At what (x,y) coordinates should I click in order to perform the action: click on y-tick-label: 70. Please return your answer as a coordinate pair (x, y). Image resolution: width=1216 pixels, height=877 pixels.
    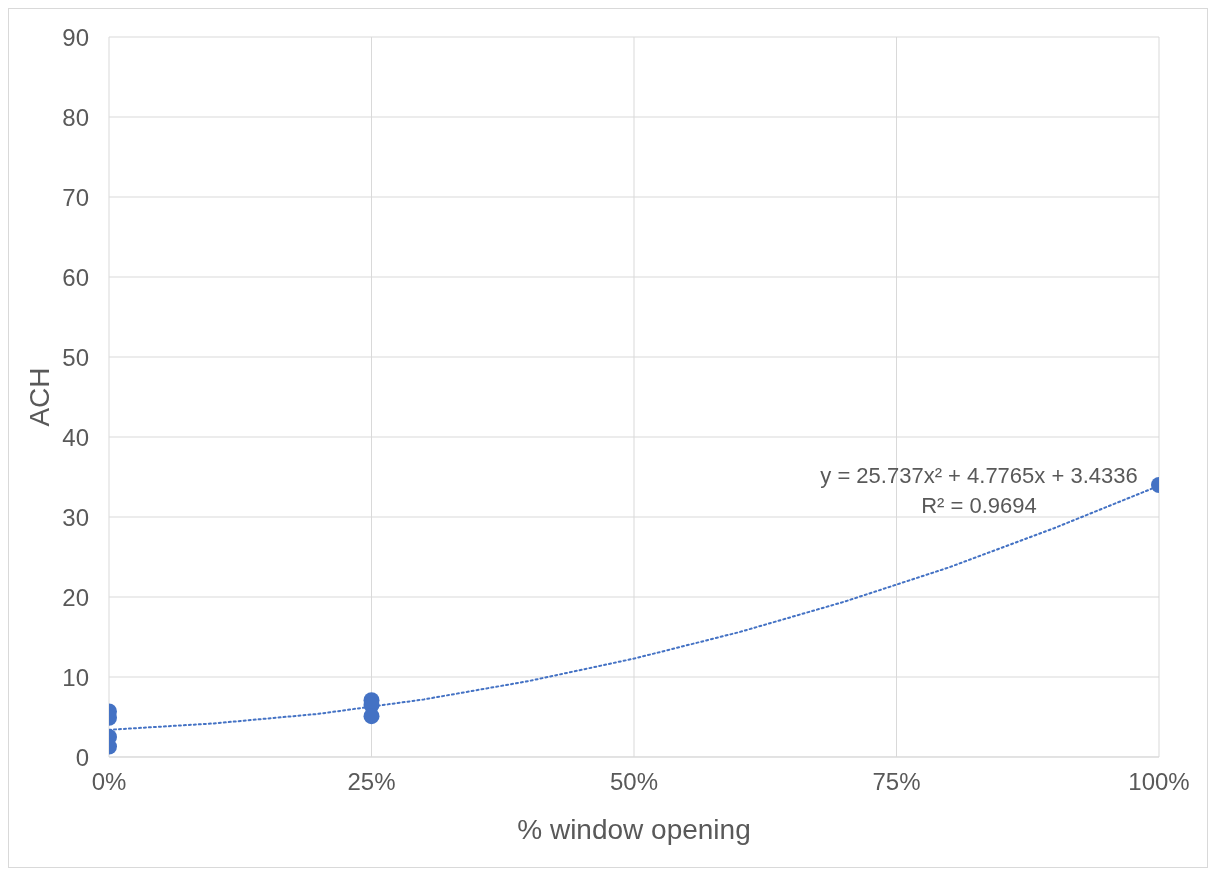
    Looking at the image, I should click on (75, 197).